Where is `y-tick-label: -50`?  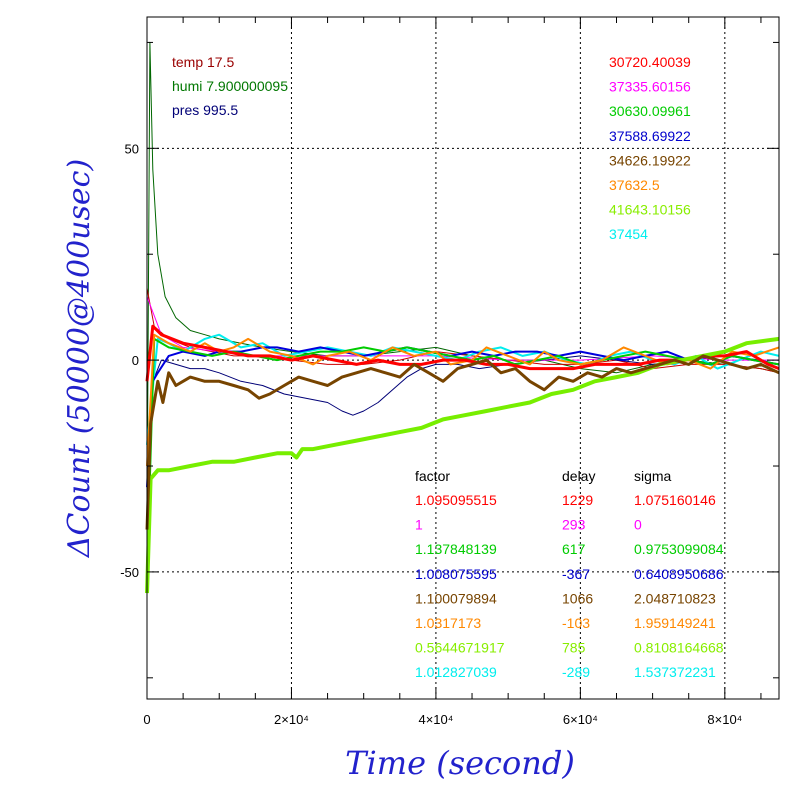 y-tick-label: -50 is located at coordinates (129, 572).